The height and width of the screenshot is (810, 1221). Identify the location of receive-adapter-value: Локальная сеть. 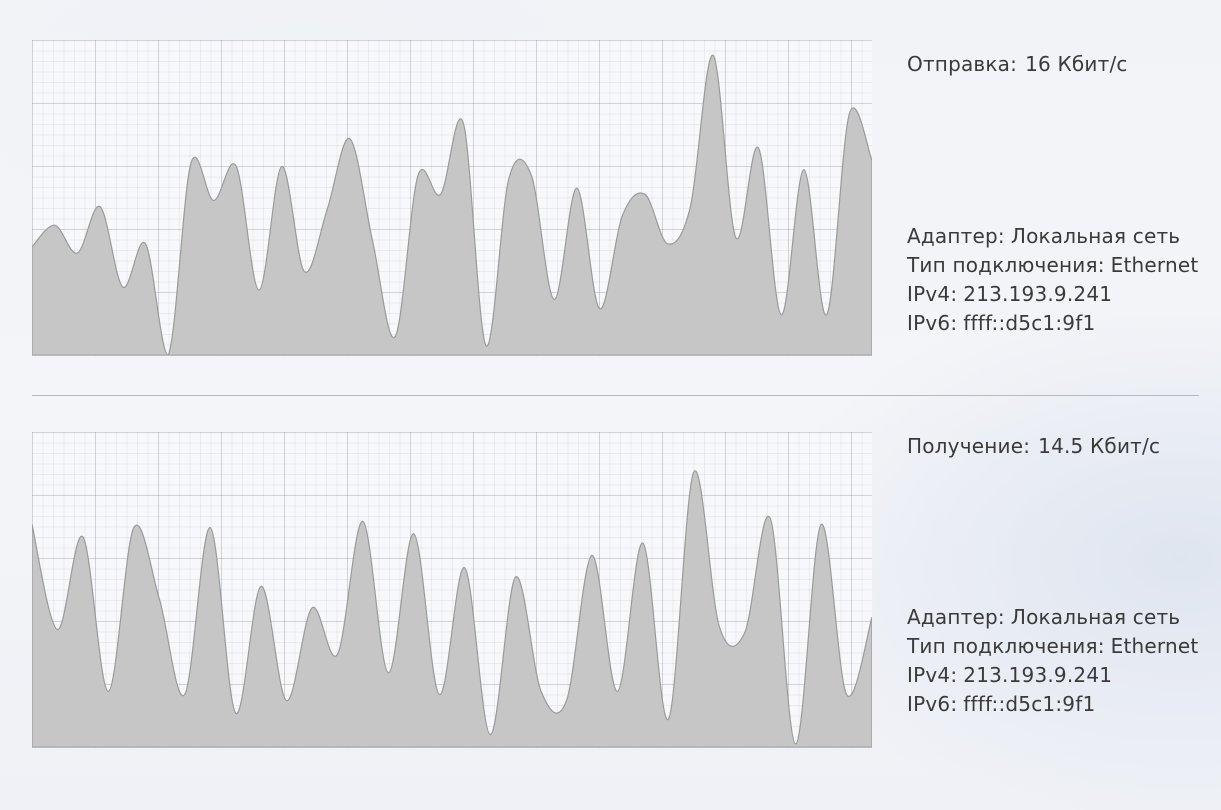
(1095, 617).